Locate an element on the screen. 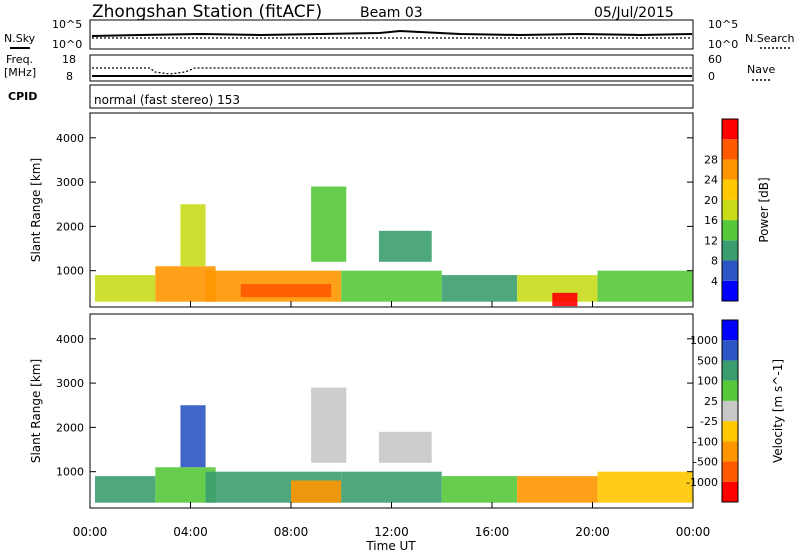 The width and height of the screenshot is (800, 554). freq-tick-top: 18 is located at coordinates (69, 59).